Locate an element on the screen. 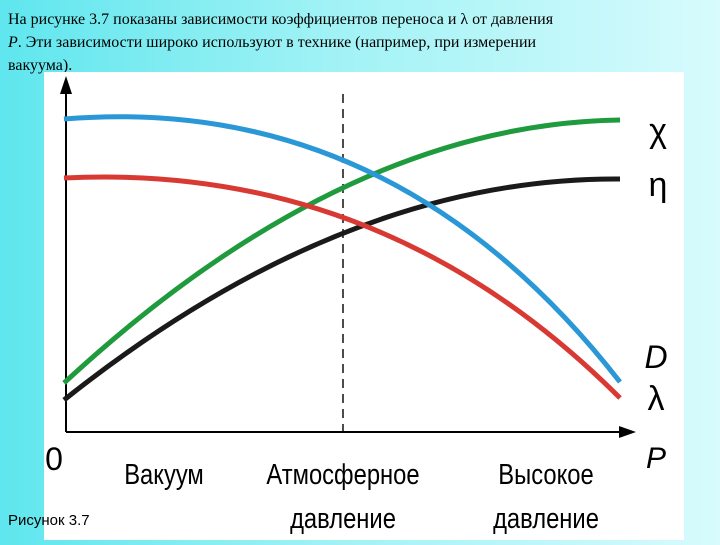  region-high-line1: Высокое is located at coordinates (545, 474).